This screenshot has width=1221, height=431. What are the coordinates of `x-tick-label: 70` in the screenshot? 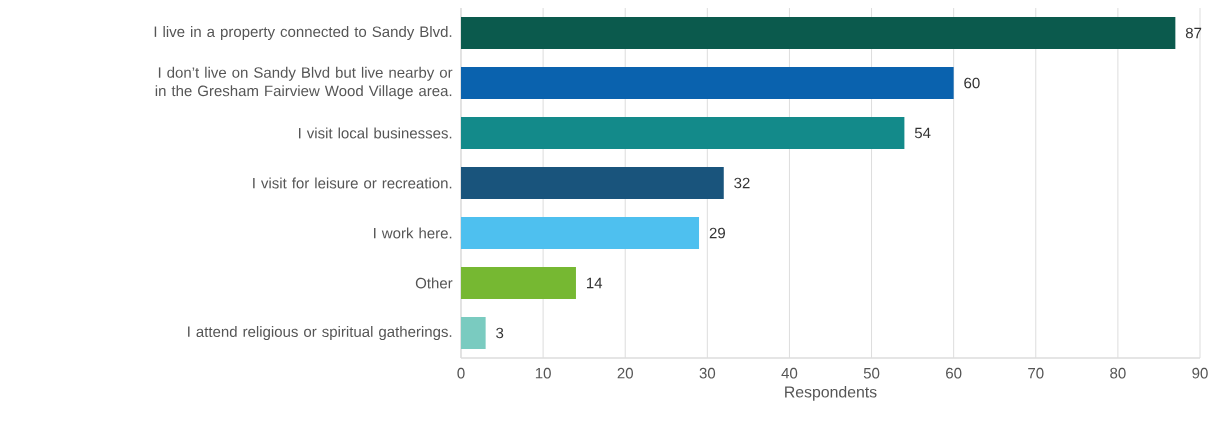 It's located at (1036, 373).